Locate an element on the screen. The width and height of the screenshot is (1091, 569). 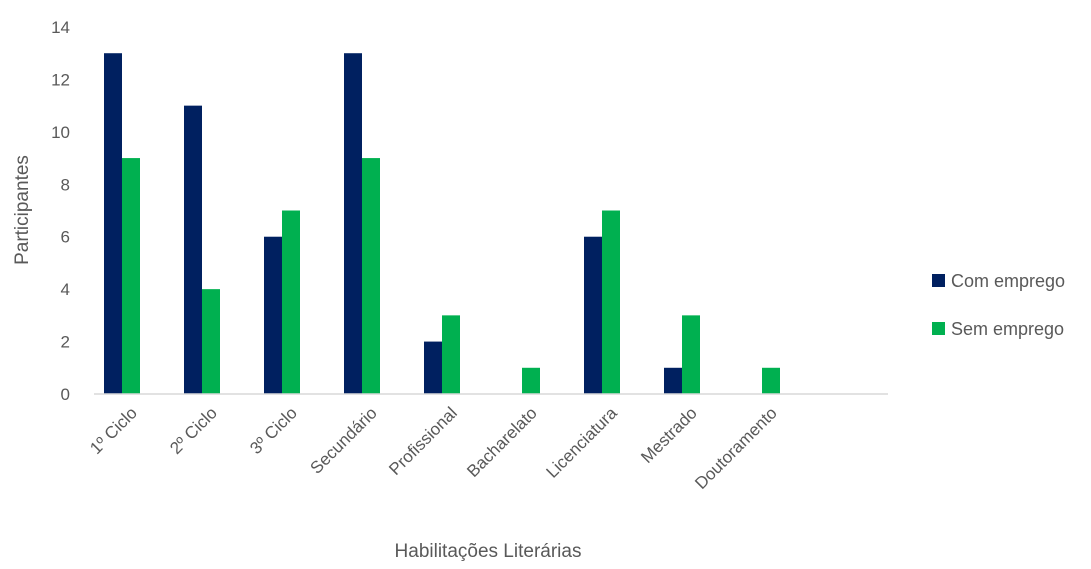
y-tick-label: 4 is located at coordinates (65, 289).